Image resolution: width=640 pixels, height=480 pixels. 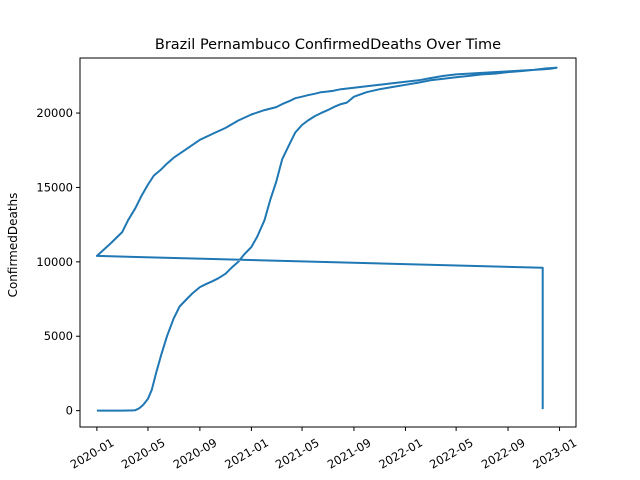 I want to click on y-tick-label: 15000, so click(x=54, y=187).